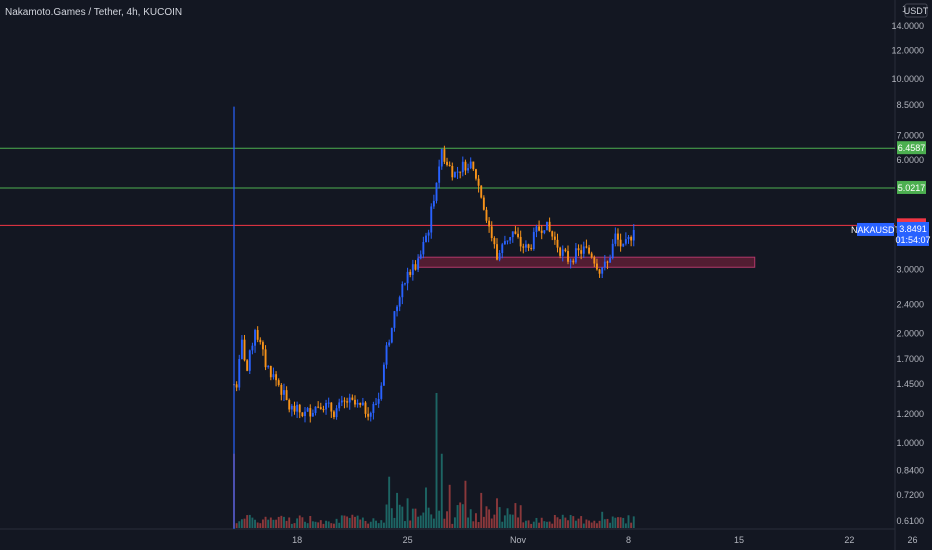 This screenshot has height=550, width=932. Describe the element at coordinates (297, 540) in the screenshot. I see `time-tick-label: 18` at that location.